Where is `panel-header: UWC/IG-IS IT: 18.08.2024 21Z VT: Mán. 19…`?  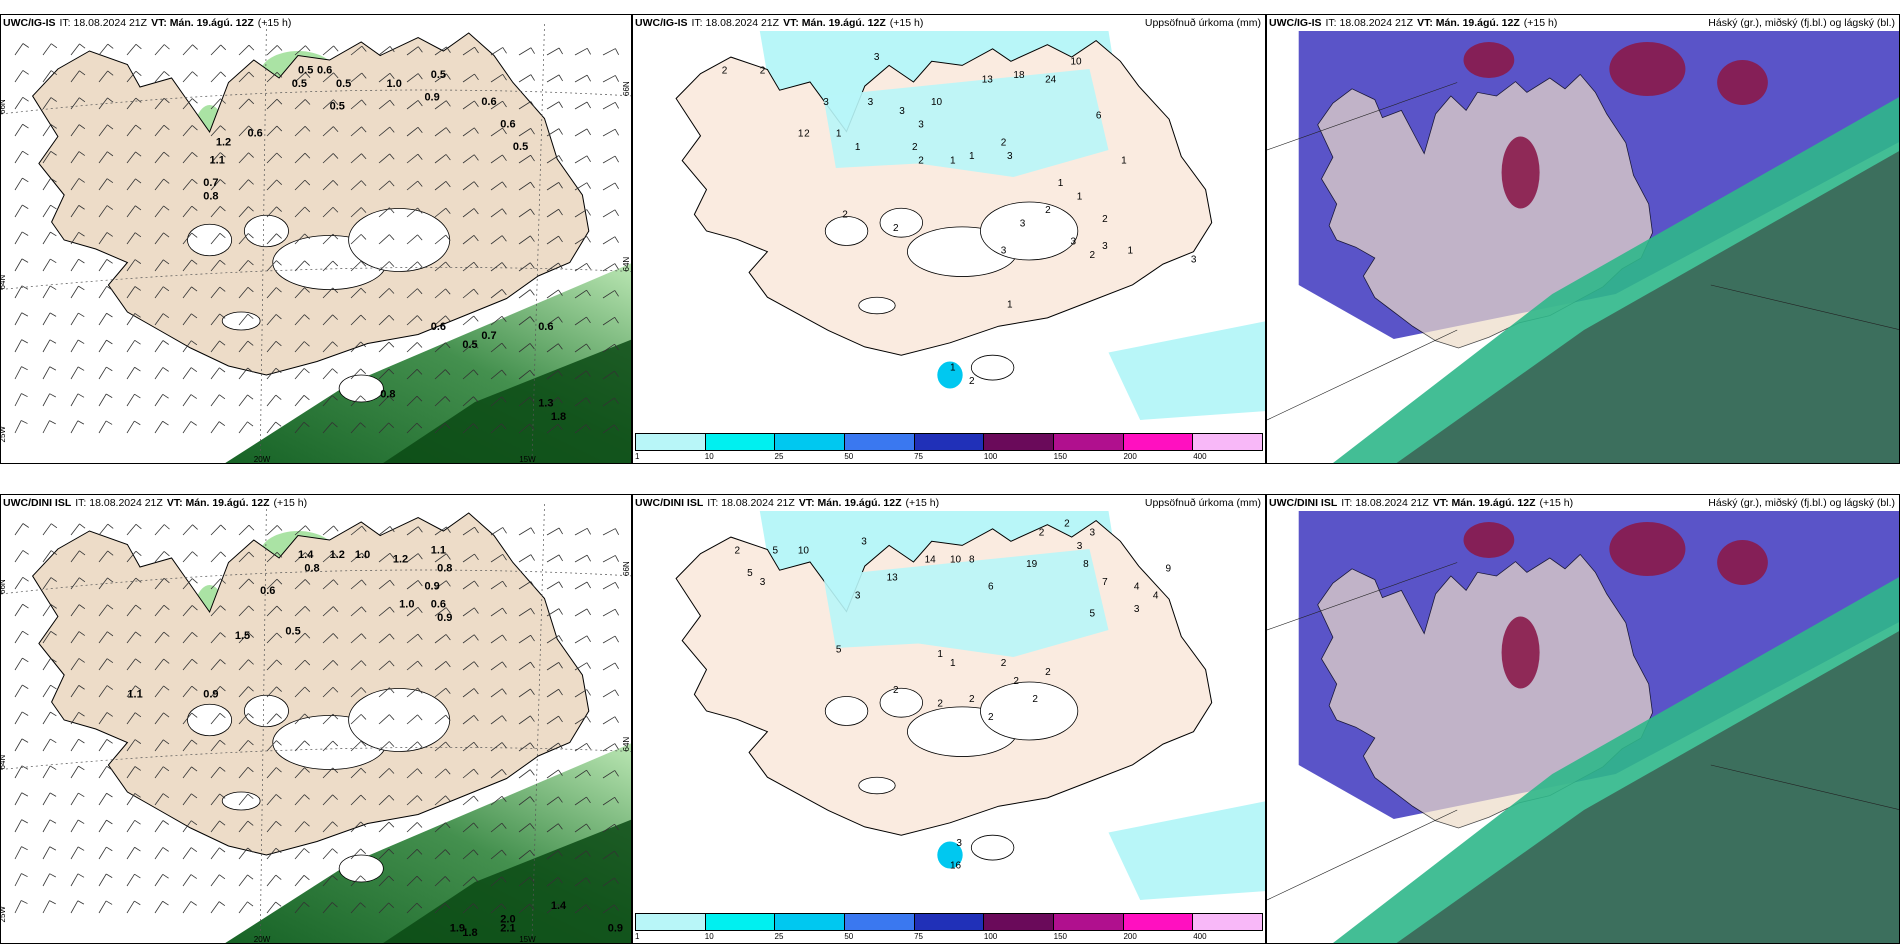
panel-header: UWC/IG-IS IT: 18.08.2024 21Z VT: Mán. 19… is located at coordinates (949, 23).